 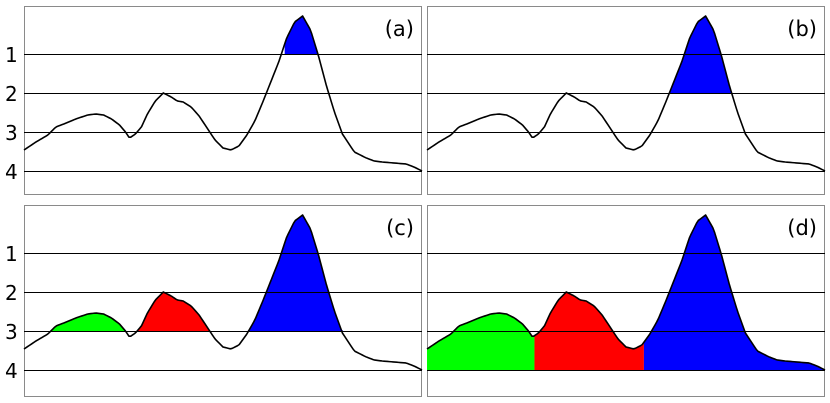 What do you see at coordinates (481, 341) in the screenshot?
I see `panel-d-green-region` at bounding box center [481, 341].